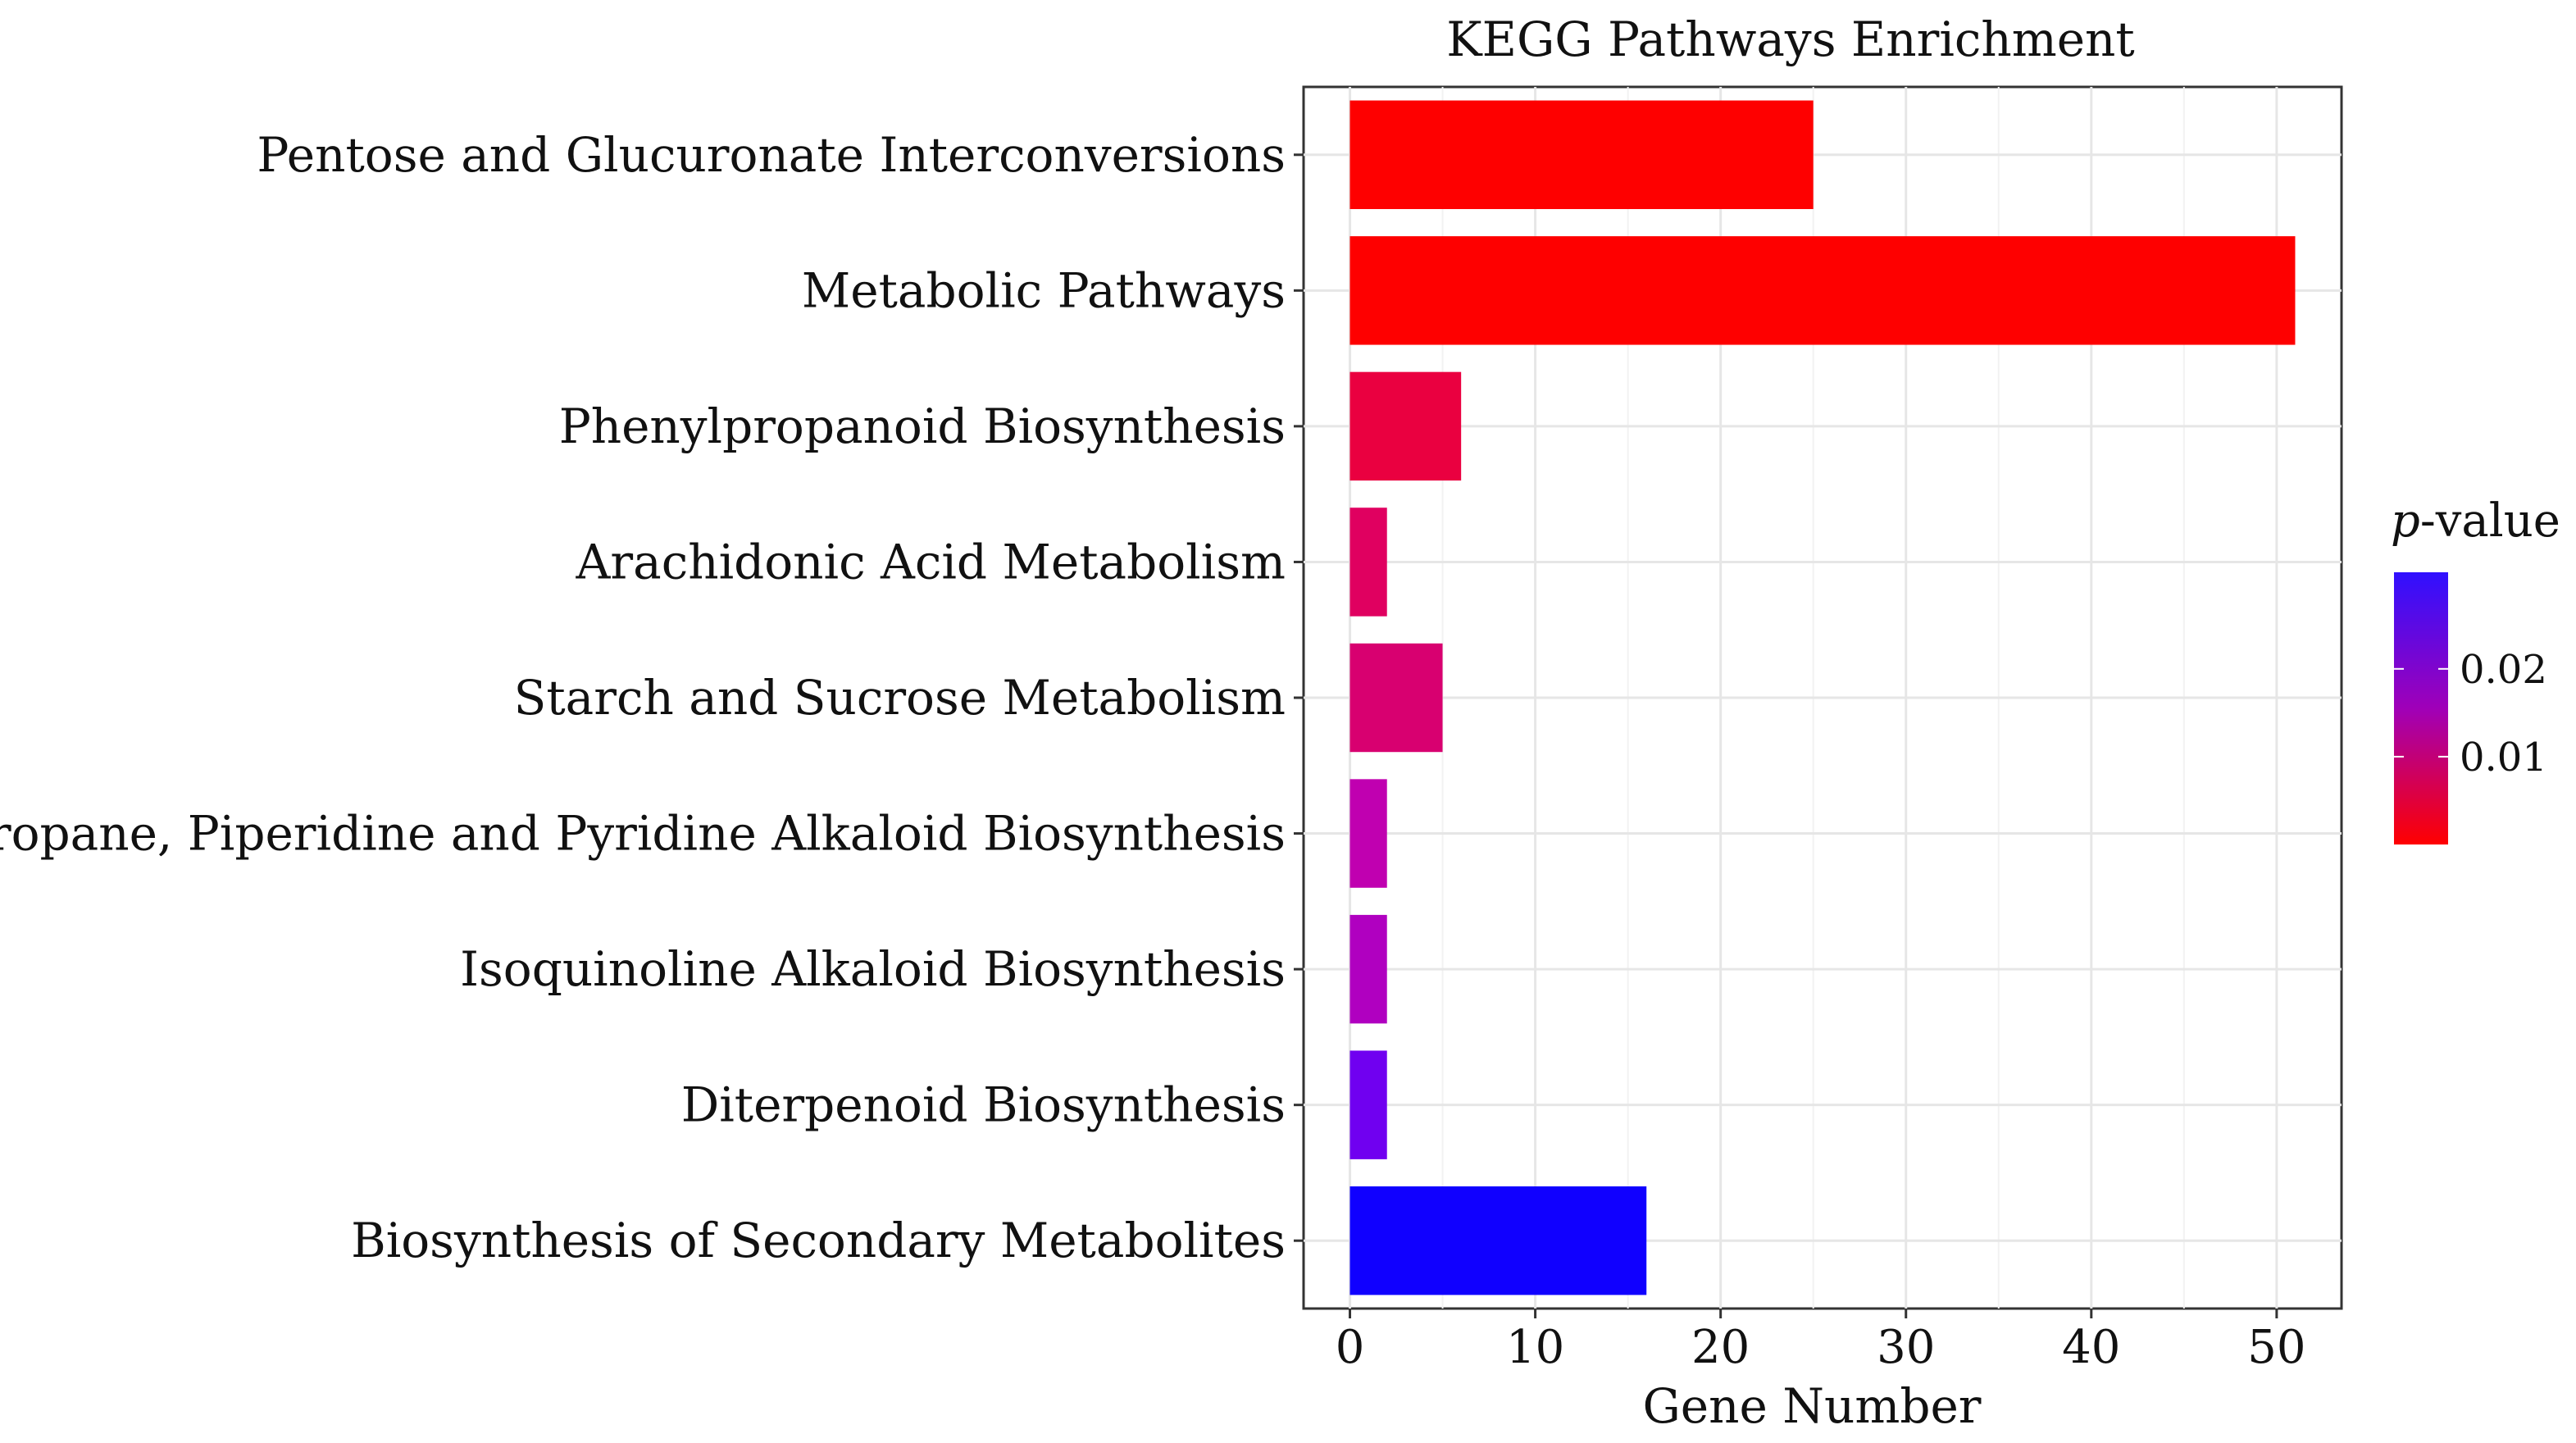 This screenshot has height=1443, width=2576. I want to click on x-tick-label: 30, so click(1906, 1347).